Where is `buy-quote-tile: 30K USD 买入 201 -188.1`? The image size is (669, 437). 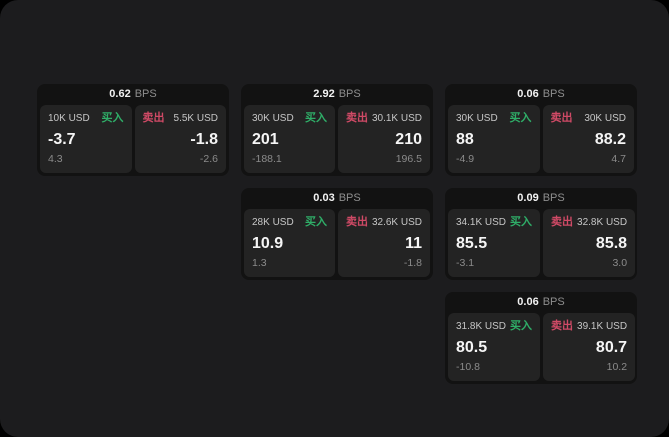 buy-quote-tile: 30K USD 买入 201 -188.1 is located at coordinates (289, 139).